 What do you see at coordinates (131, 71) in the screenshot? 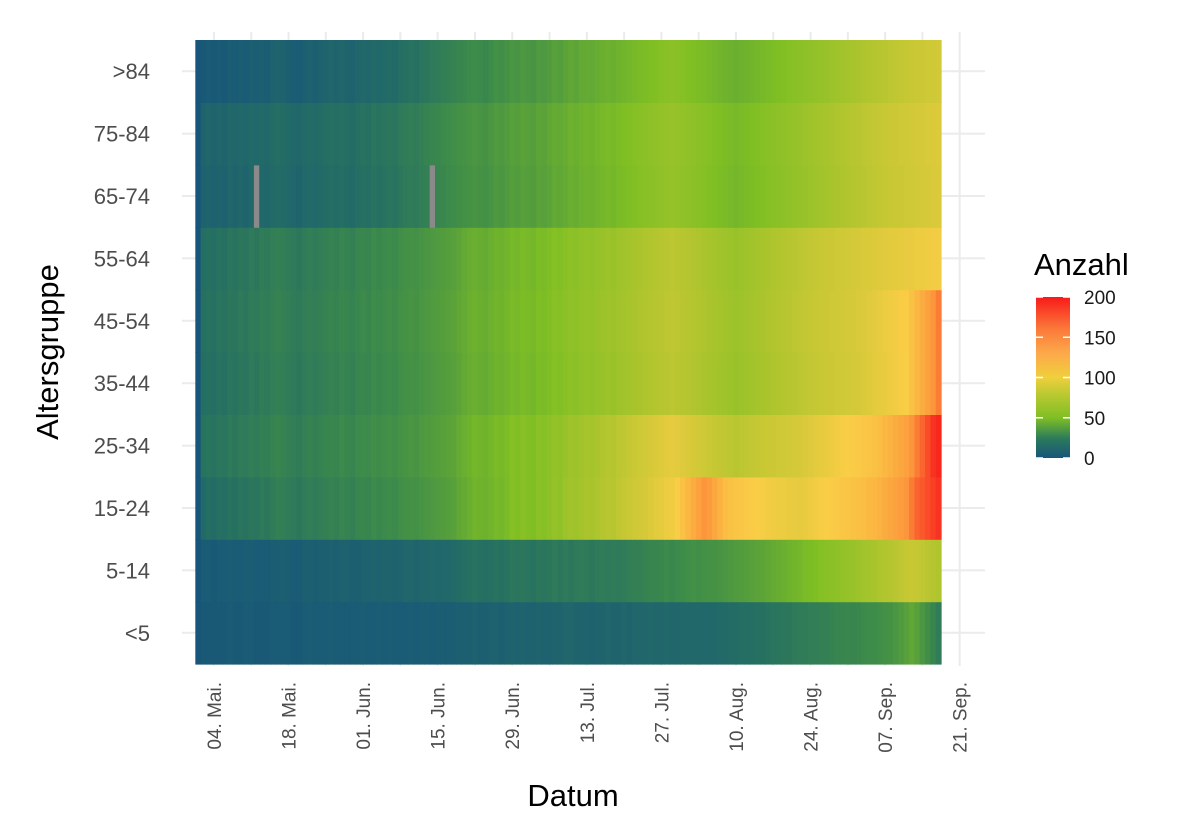
I see `y-tick-label: >84` at bounding box center [131, 71].